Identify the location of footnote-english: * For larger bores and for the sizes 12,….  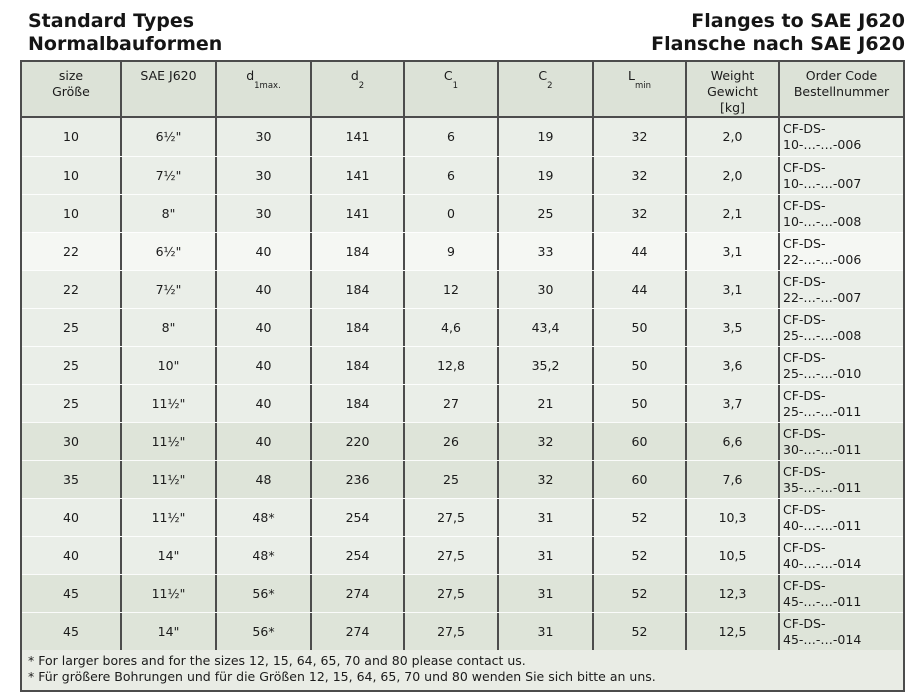
(277, 660).